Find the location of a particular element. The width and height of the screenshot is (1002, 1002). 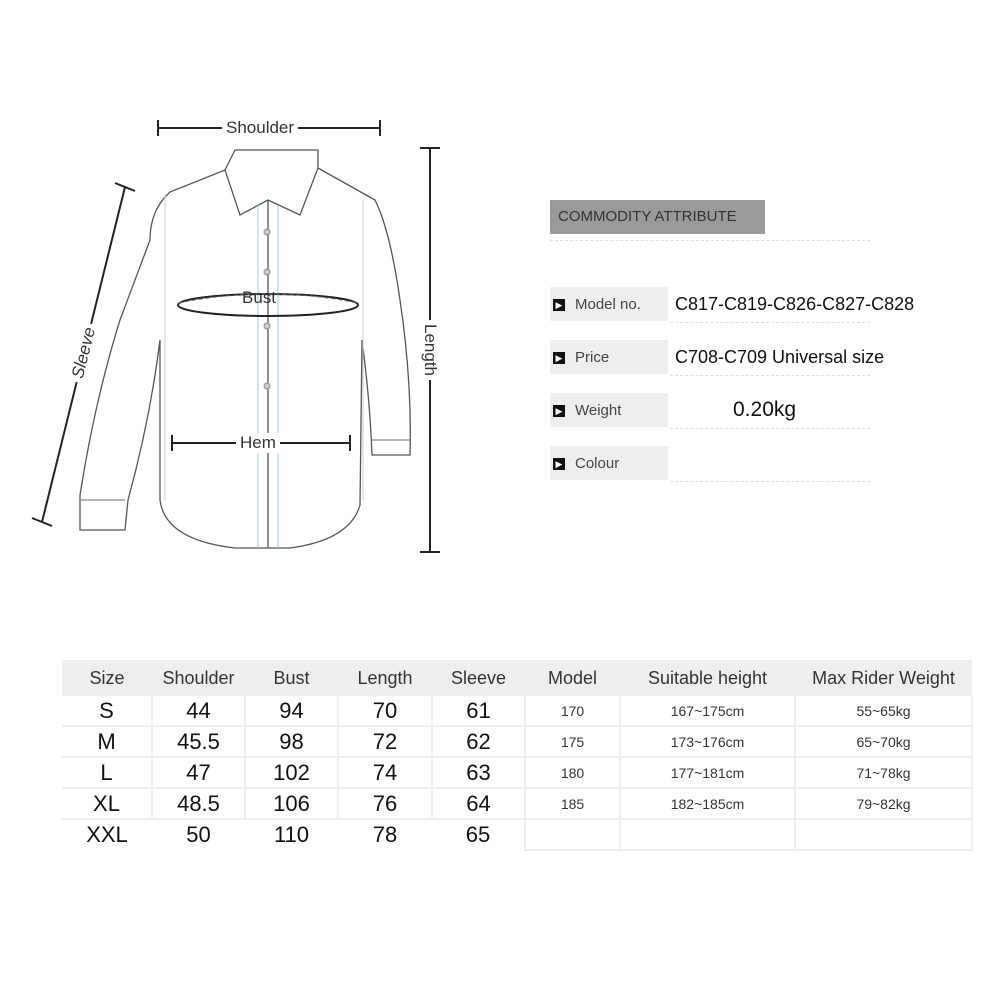

table-cell: 106 is located at coordinates (292, 804).